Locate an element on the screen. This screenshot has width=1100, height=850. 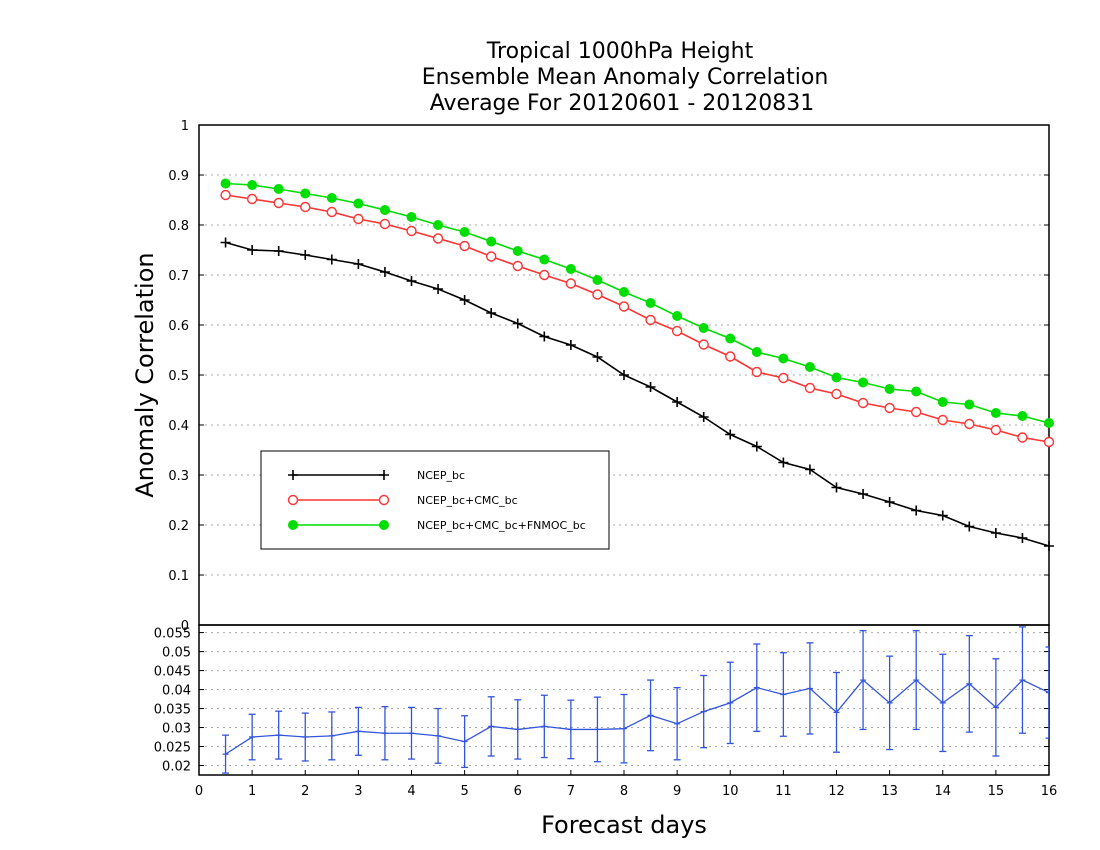
x-tick-label: 14 is located at coordinates (942, 791).